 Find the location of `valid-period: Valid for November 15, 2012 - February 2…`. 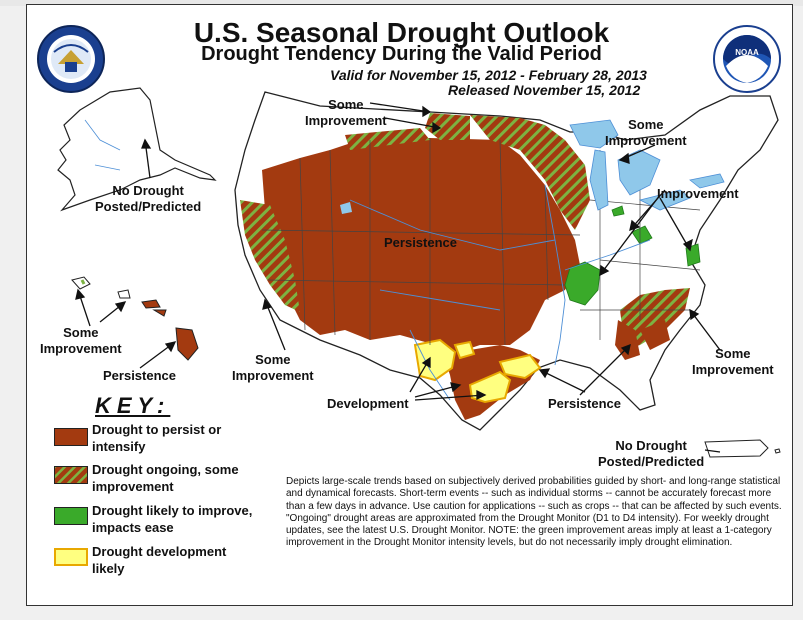

valid-period: Valid for November 15, 2012 - February 2… is located at coordinates (488, 75).